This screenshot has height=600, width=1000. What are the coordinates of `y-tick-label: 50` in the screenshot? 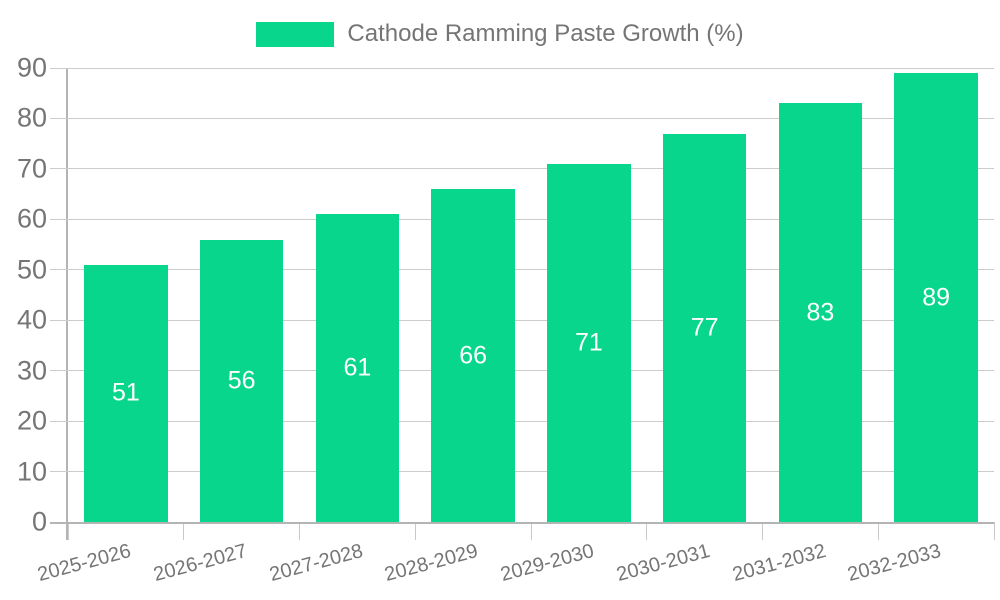 It's located at (31, 269).